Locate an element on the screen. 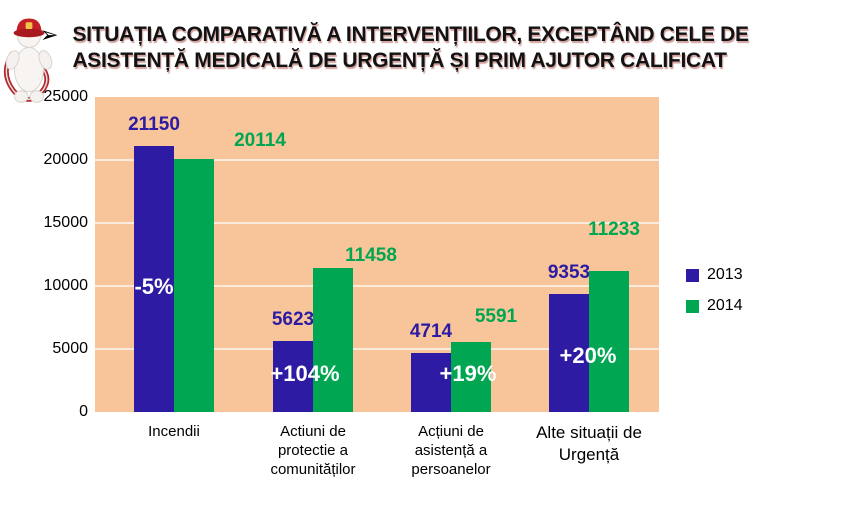 This screenshot has height=506, width=842. firefighter-mascot-icon is located at coordinates (29, 57).